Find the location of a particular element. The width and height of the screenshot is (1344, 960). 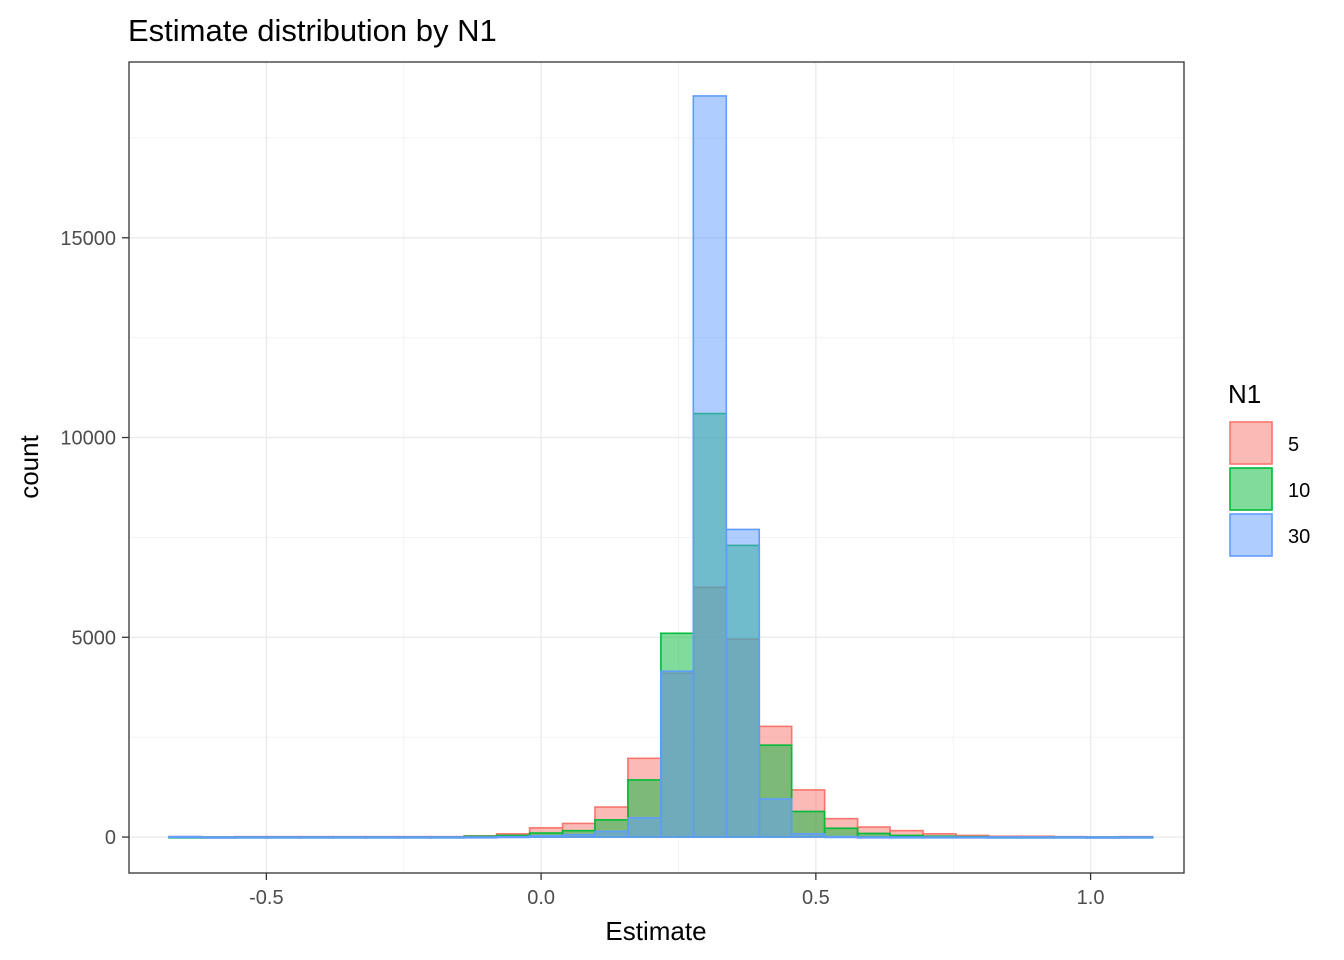

chart-title: Estimate distribution by N1 is located at coordinates (312, 30).